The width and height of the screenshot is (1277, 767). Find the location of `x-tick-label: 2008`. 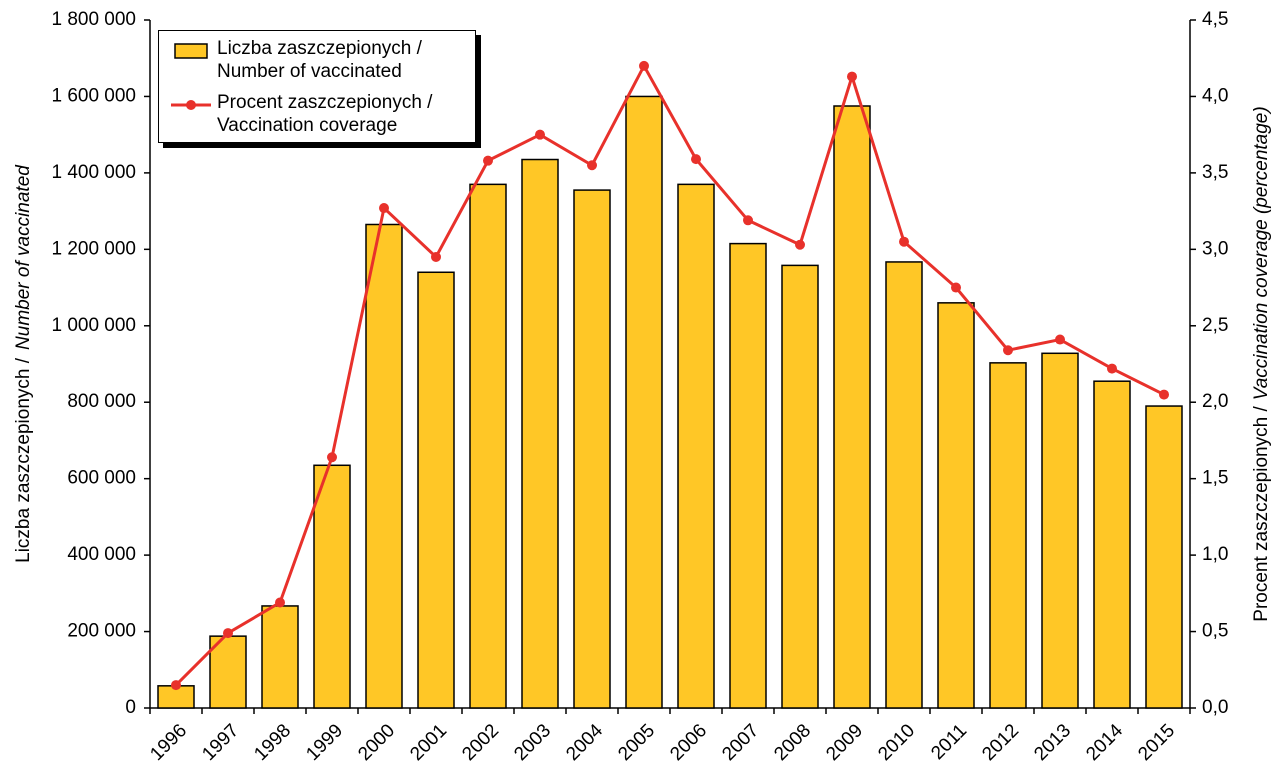

x-tick-label: 2008 is located at coordinates (792, 742).